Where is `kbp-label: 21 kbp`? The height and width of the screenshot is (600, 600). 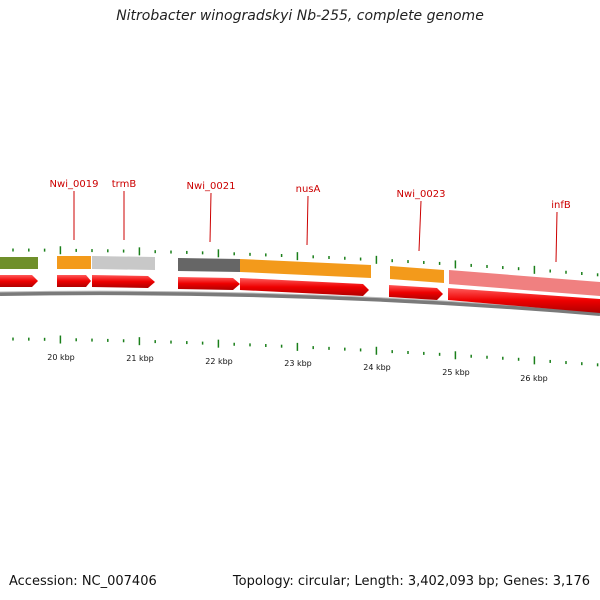 kbp-label: 21 kbp is located at coordinates (140, 358).